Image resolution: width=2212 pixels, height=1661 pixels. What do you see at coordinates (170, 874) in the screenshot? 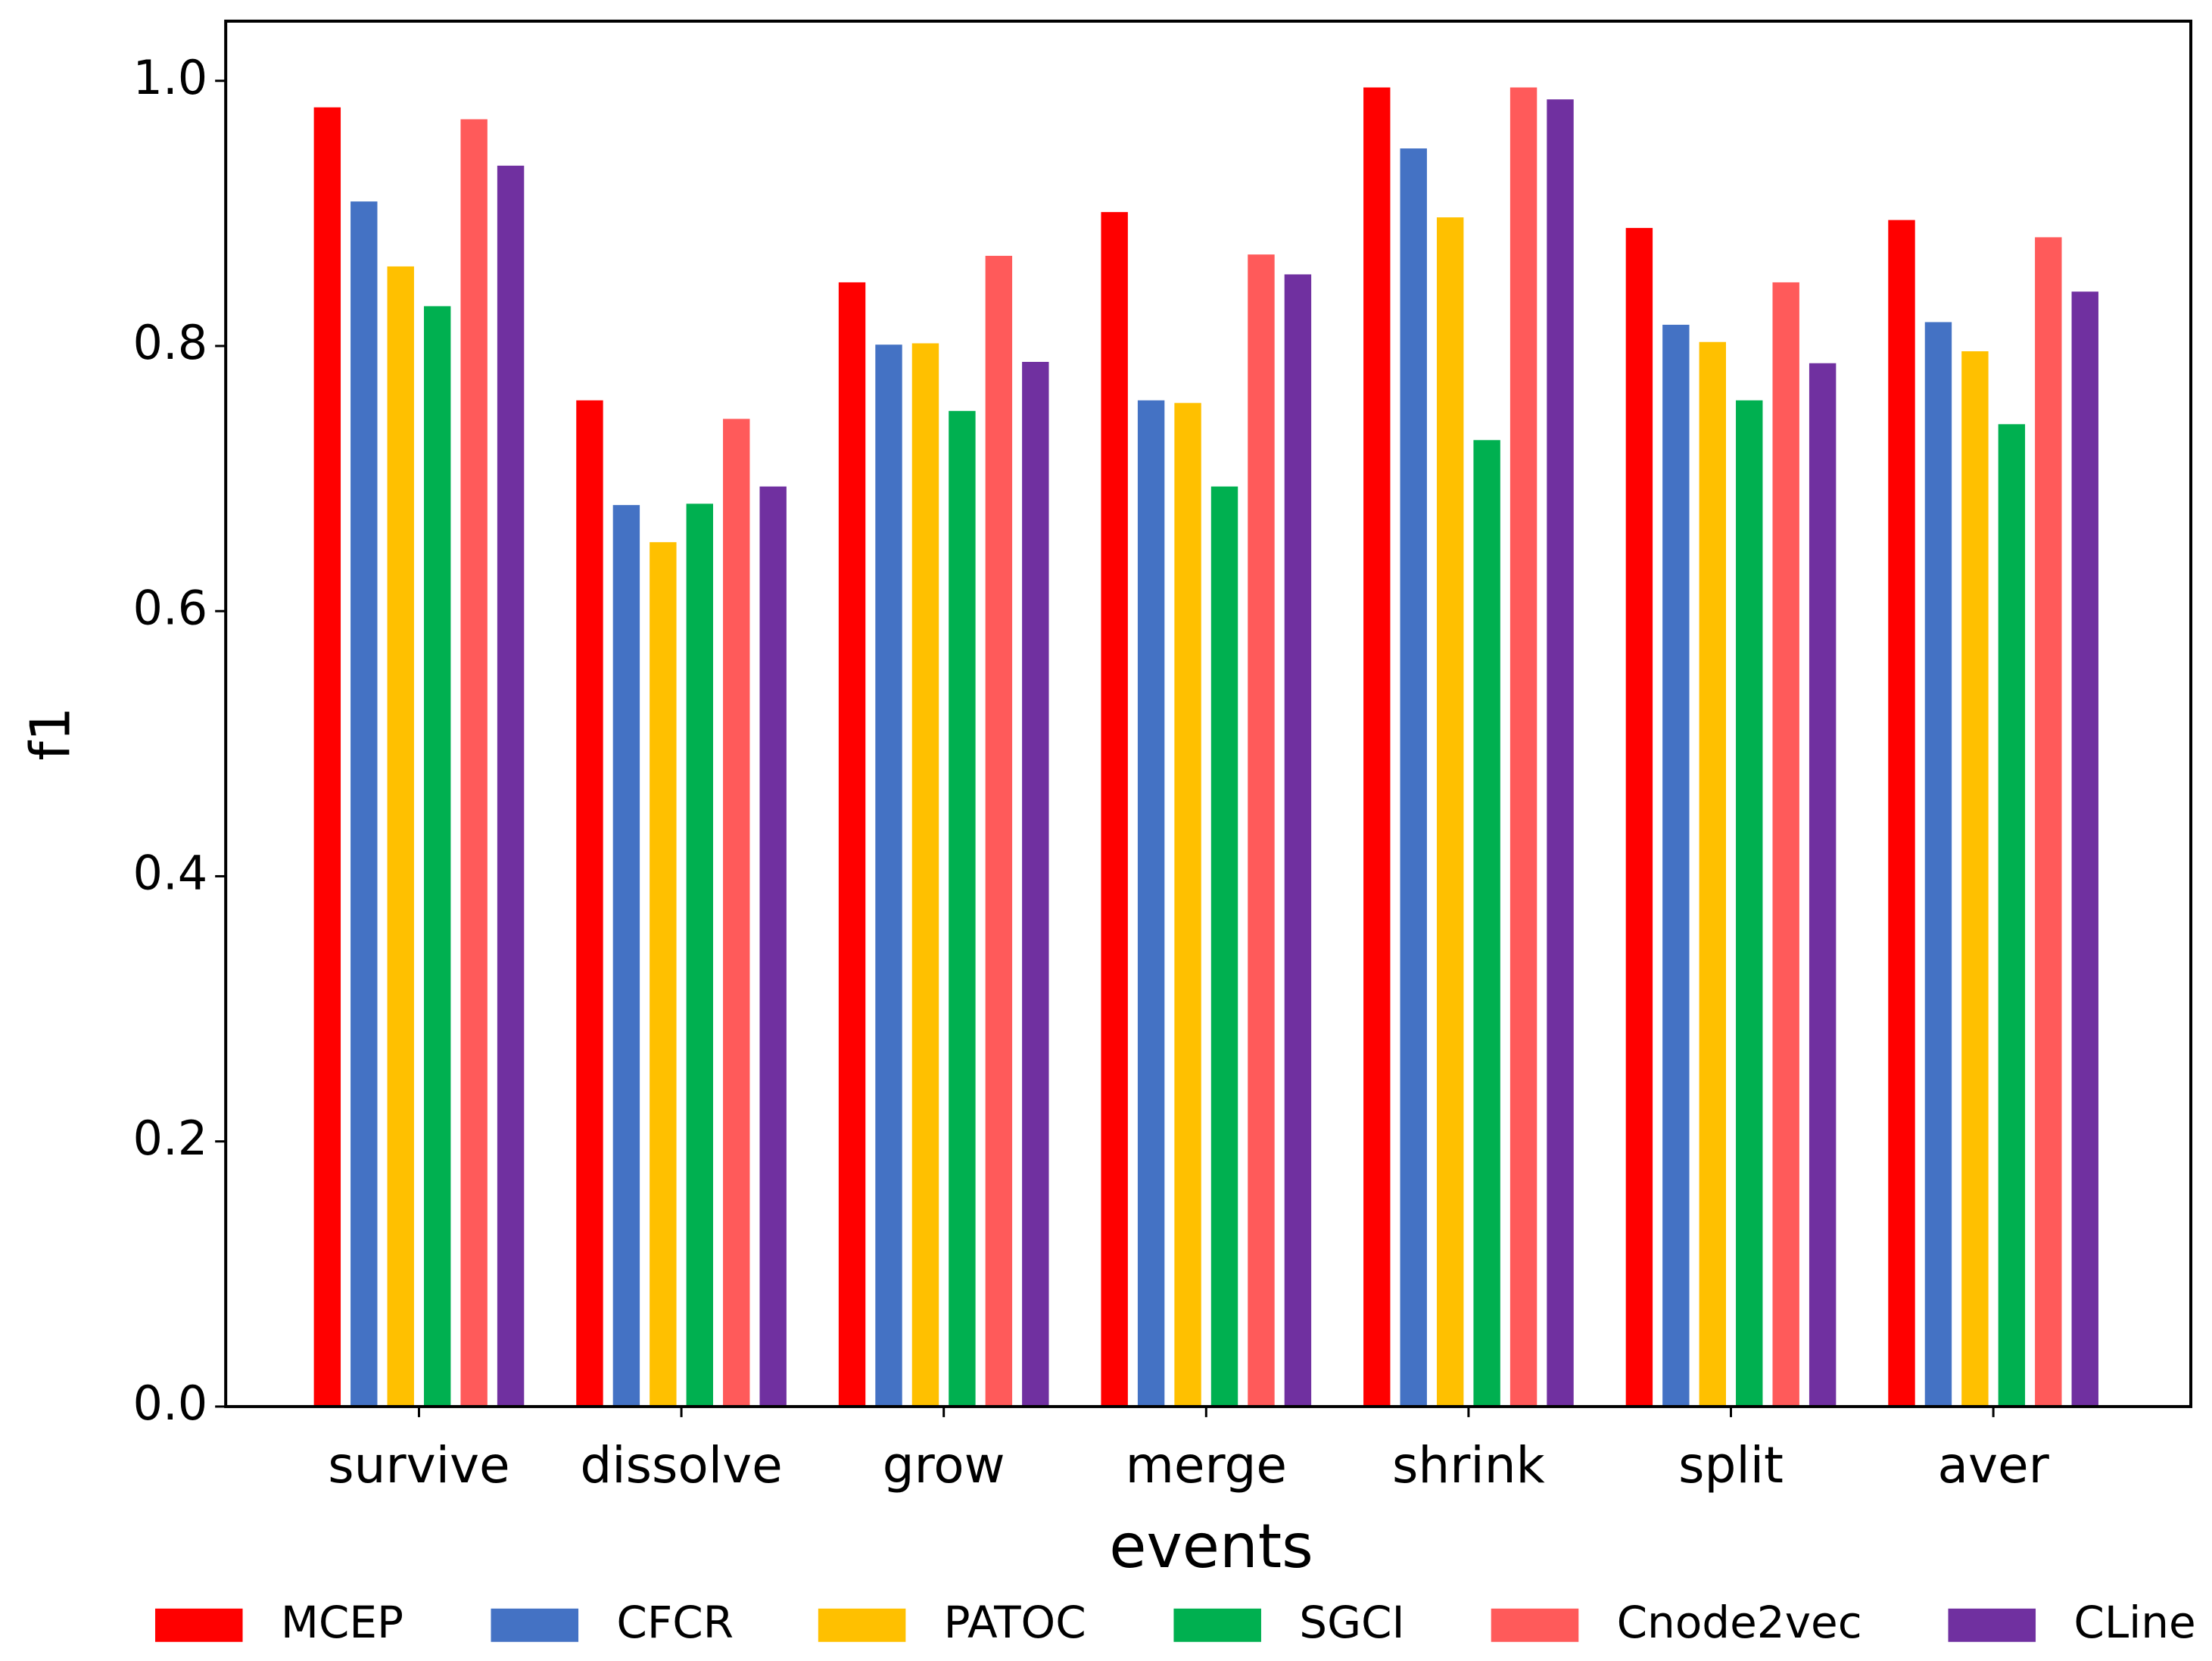
I see `y-tick-label: 0.4` at bounding box center [170, 874].